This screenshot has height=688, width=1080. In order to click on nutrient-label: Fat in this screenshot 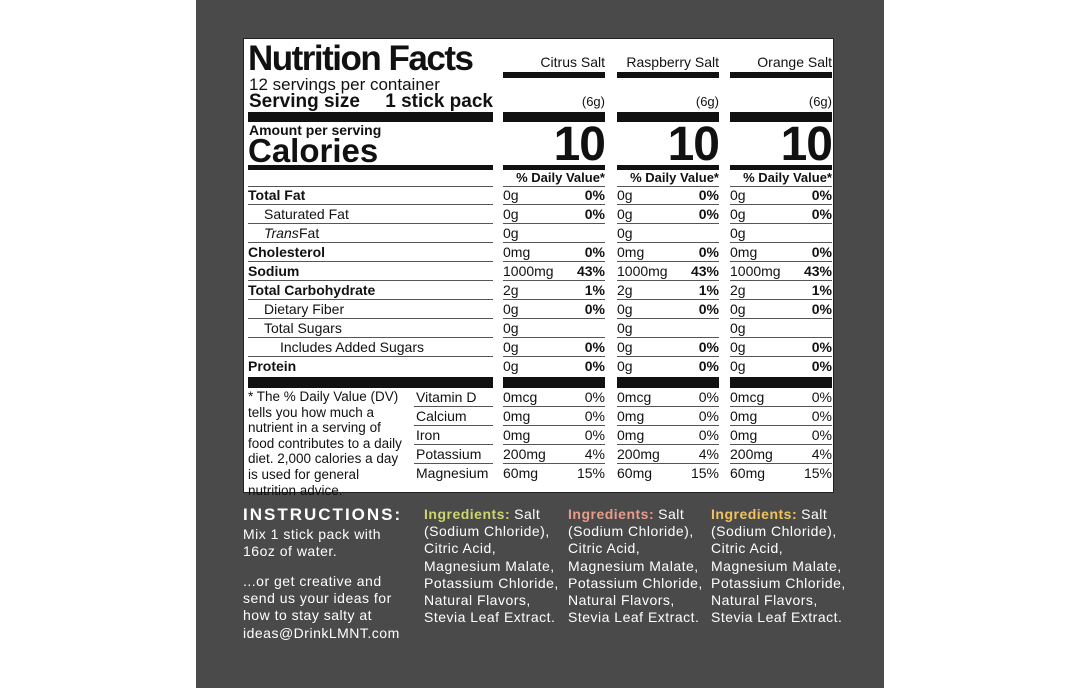, I will do `click(309, 233)`.